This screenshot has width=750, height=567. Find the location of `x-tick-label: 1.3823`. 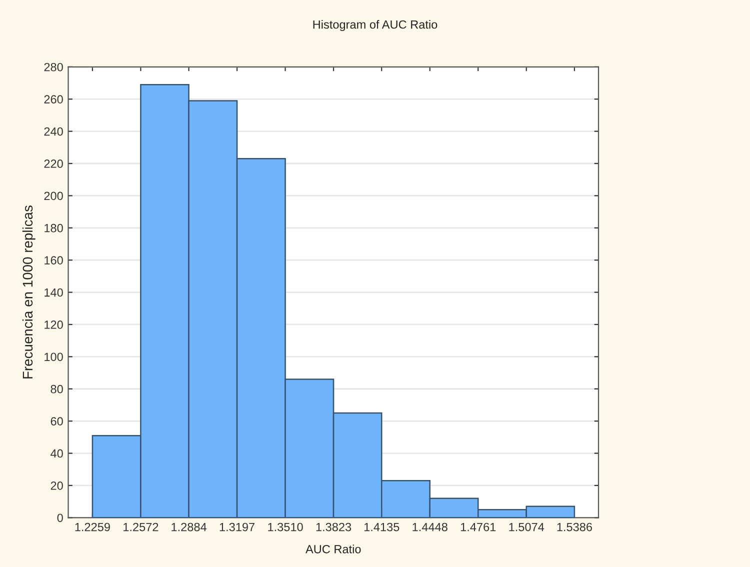

x-tick-label: 1.3823 is located at coordinates (334, 527).